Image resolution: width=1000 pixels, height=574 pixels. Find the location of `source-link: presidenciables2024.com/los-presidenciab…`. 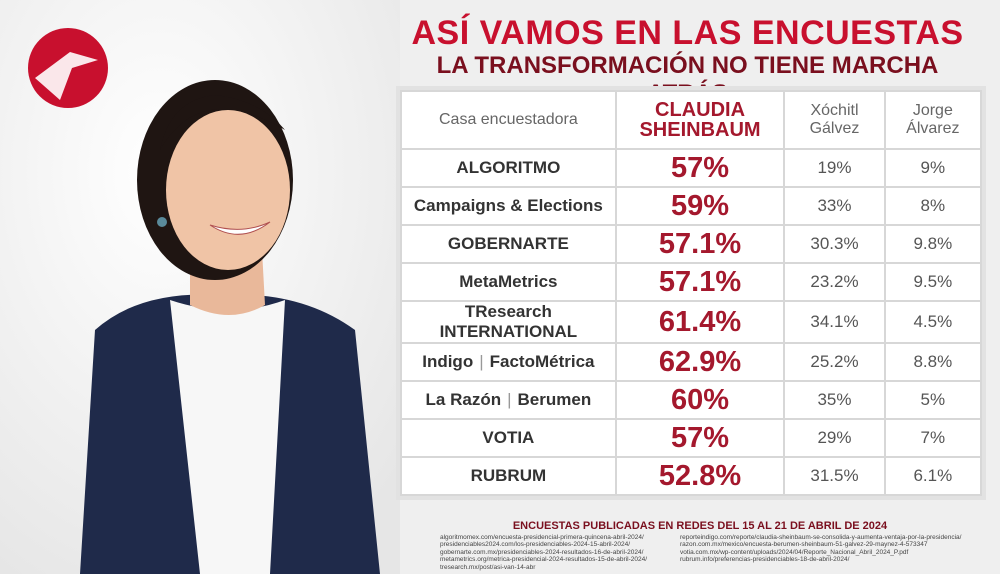

source-link: presidenciables2024.com/los-presidenciab… is located at coordinates (535, 545).